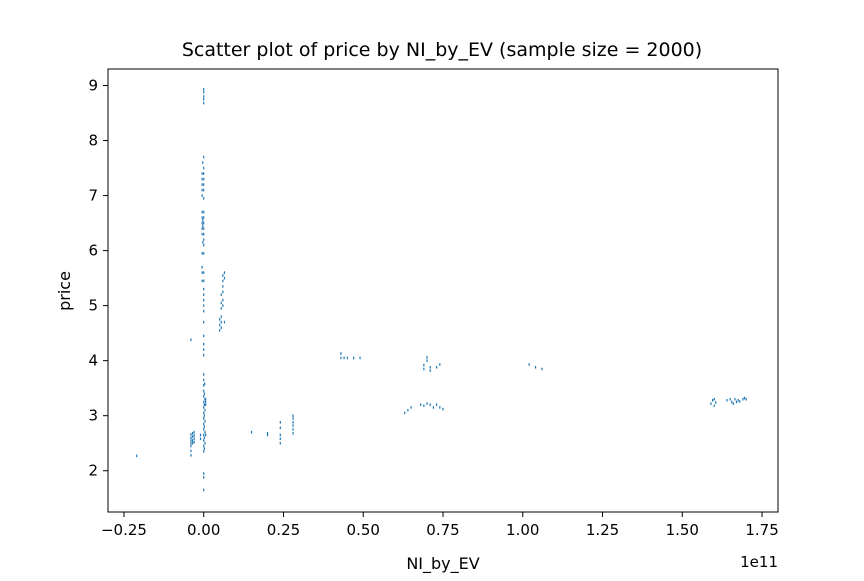 The image size is (864, 581). What do you see at coordinates (93, 306) in the screenshot?
I see `y-tick-label: 5` at bounding box center [93, 306].